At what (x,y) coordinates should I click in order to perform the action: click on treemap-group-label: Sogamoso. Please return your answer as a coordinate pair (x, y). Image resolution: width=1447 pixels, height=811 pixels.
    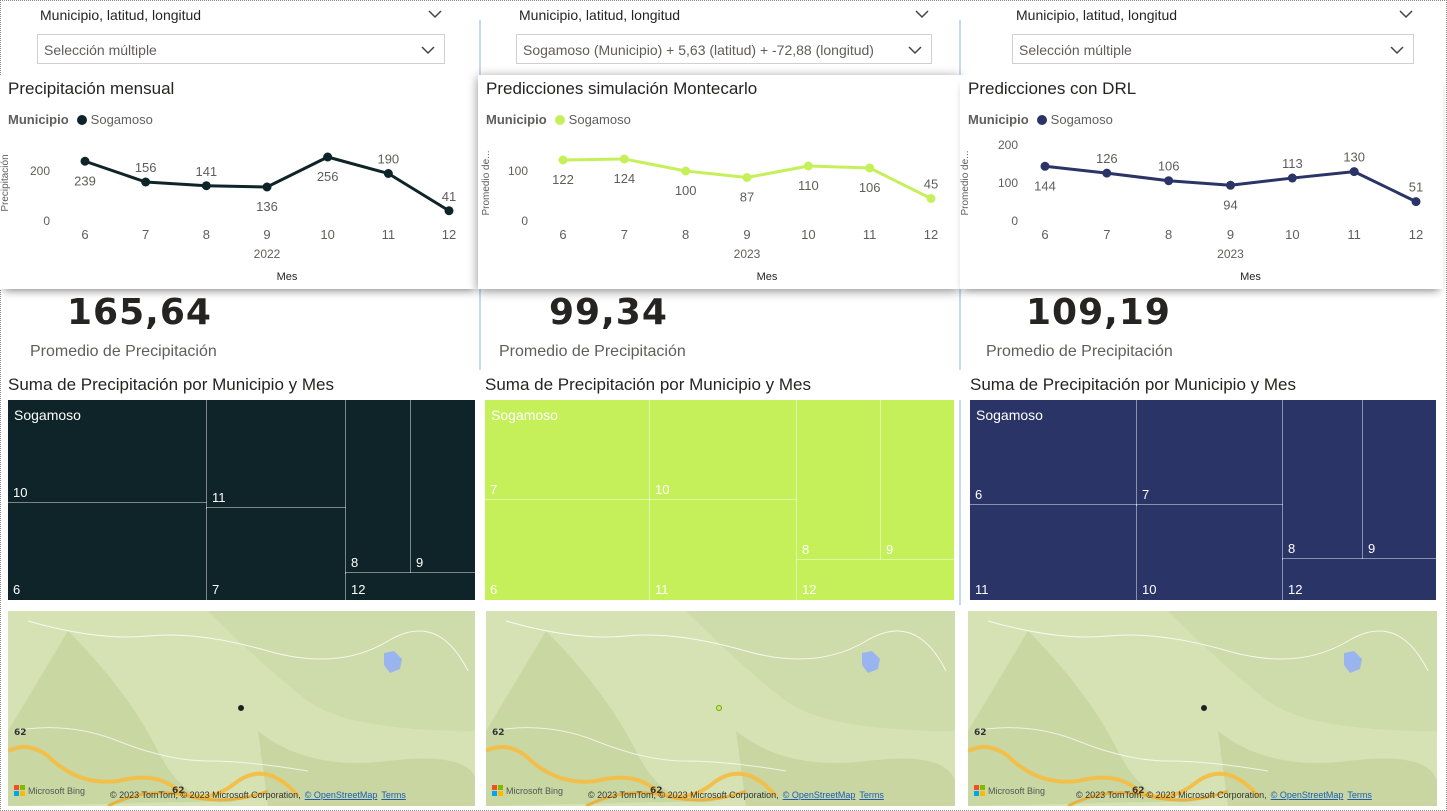
    Looking at the image, I should click on (47, 415).